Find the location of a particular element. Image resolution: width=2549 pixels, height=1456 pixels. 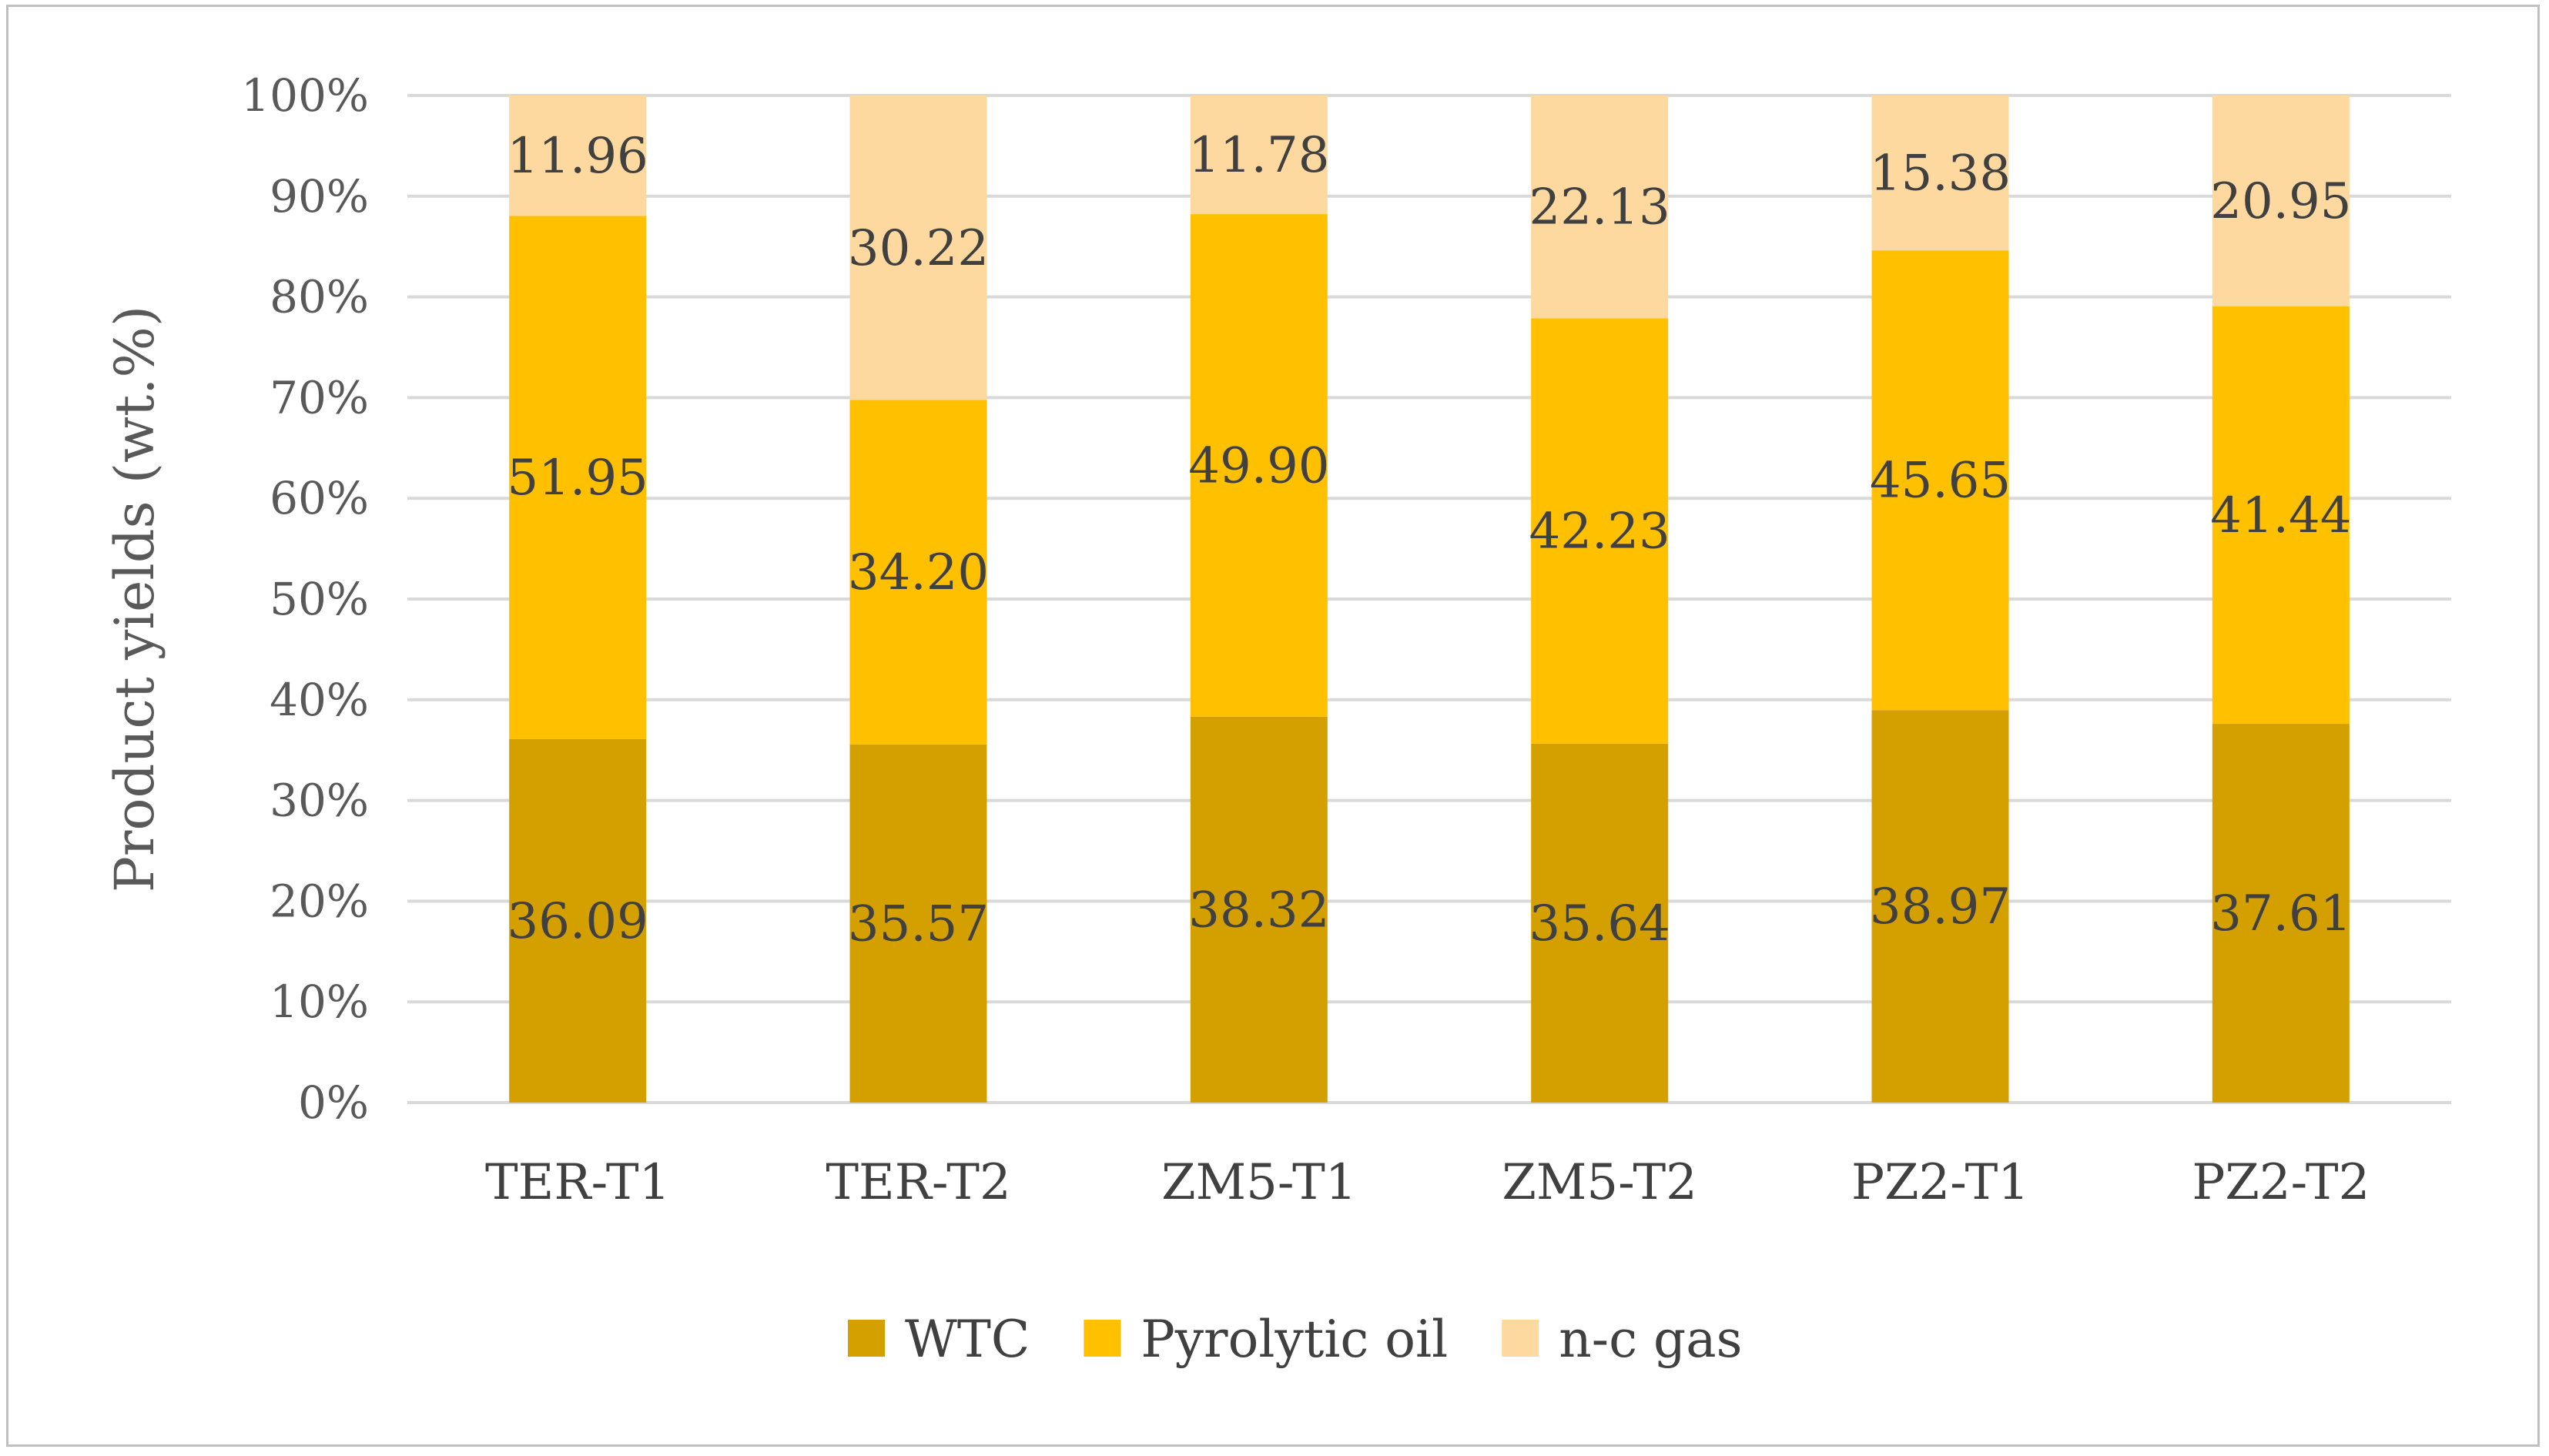

data-label: 38.32 is located at coordinates (1258, 911).